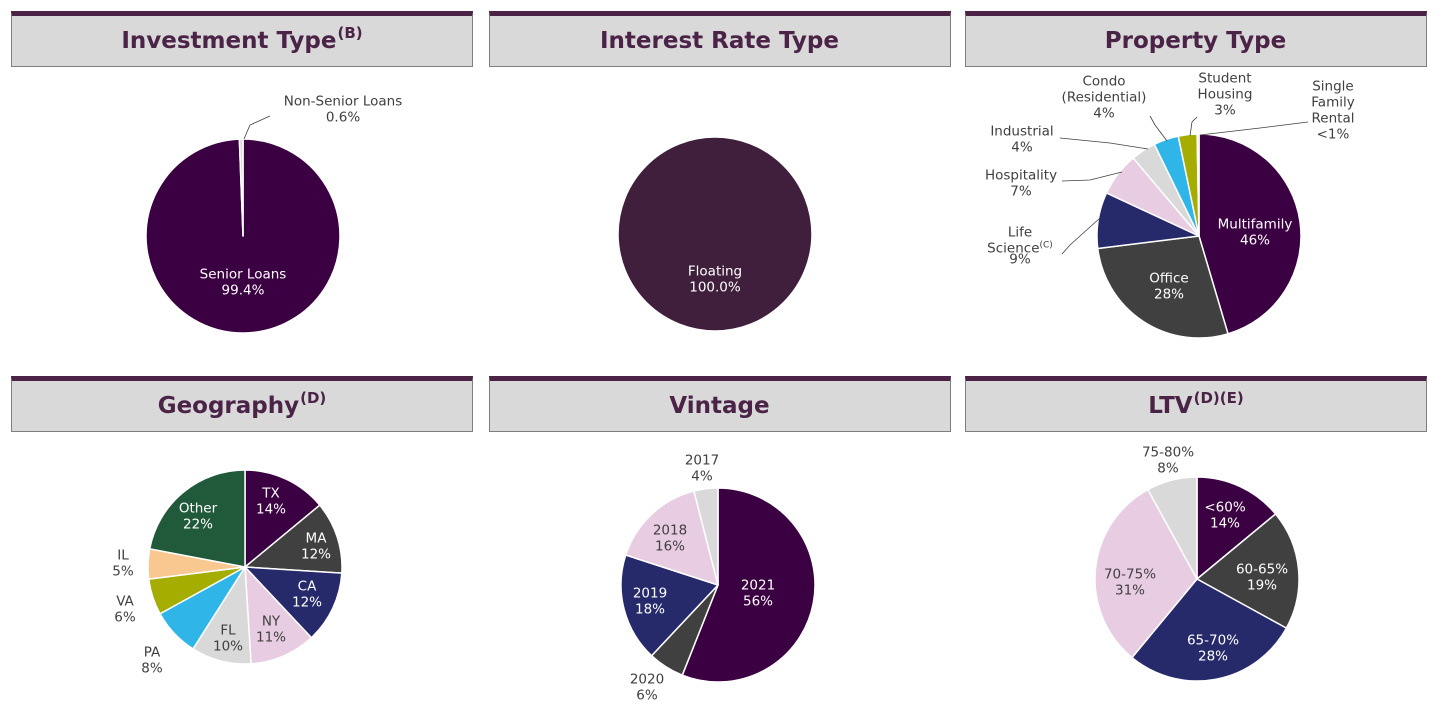  What do you see at coordinates (1262, 570) in the screenshot?
I see `slice-name: 60-65%` at bounding box center [1262, 570].